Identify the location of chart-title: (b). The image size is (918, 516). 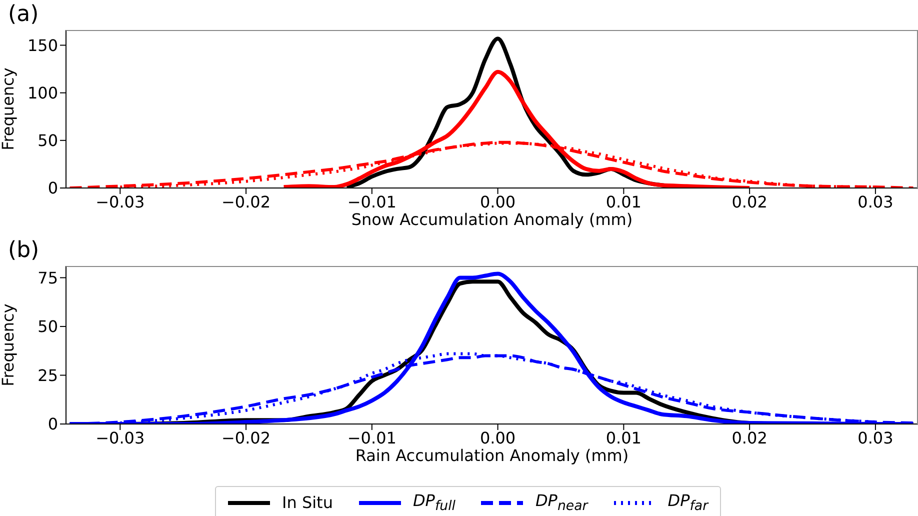
(24, 250).